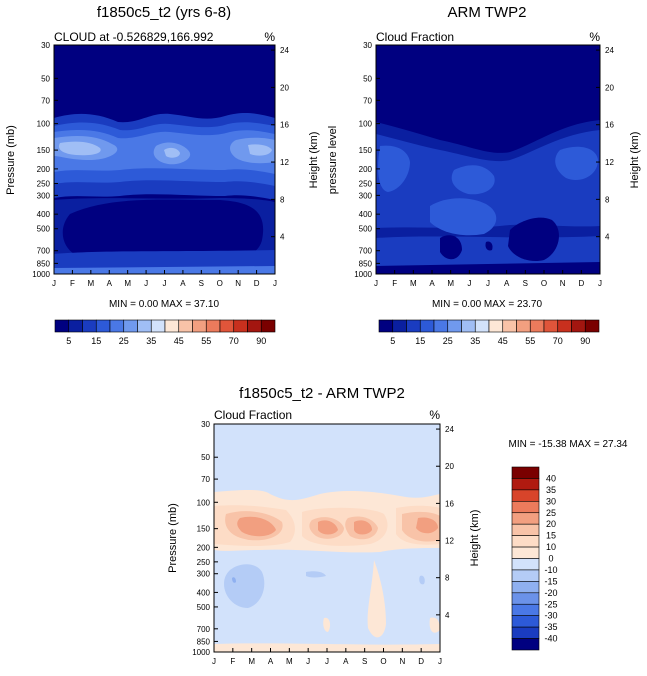  What do you see at coordinates (415, 37) in the screenshot?
I see `panel2-subtitle: Cloud Fraction` at bounding box center [415, 37].